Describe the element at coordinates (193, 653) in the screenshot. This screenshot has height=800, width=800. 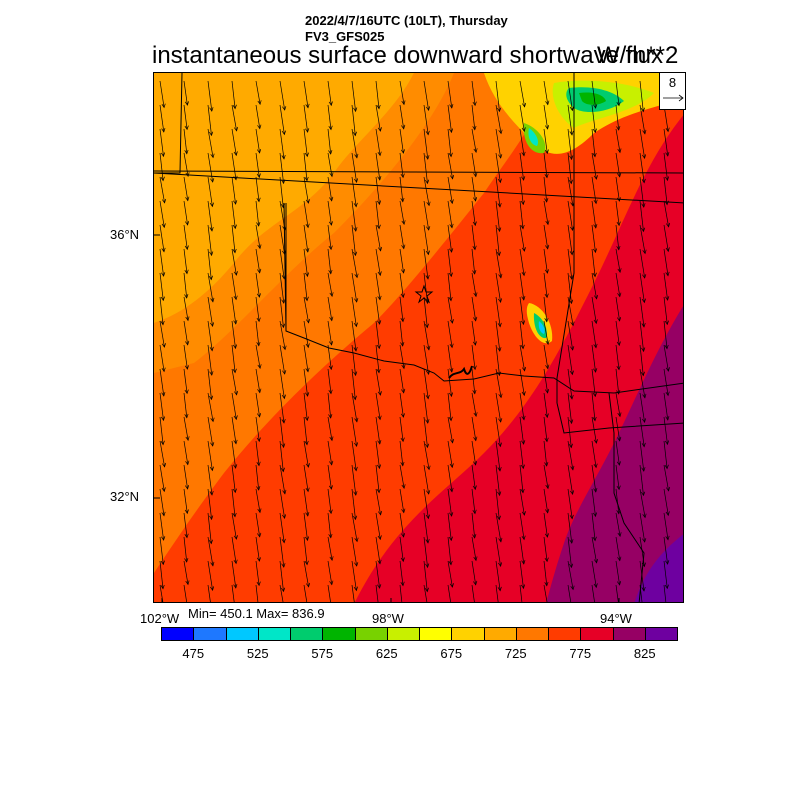
I see `colorbar-tick-label: 475` at that location.